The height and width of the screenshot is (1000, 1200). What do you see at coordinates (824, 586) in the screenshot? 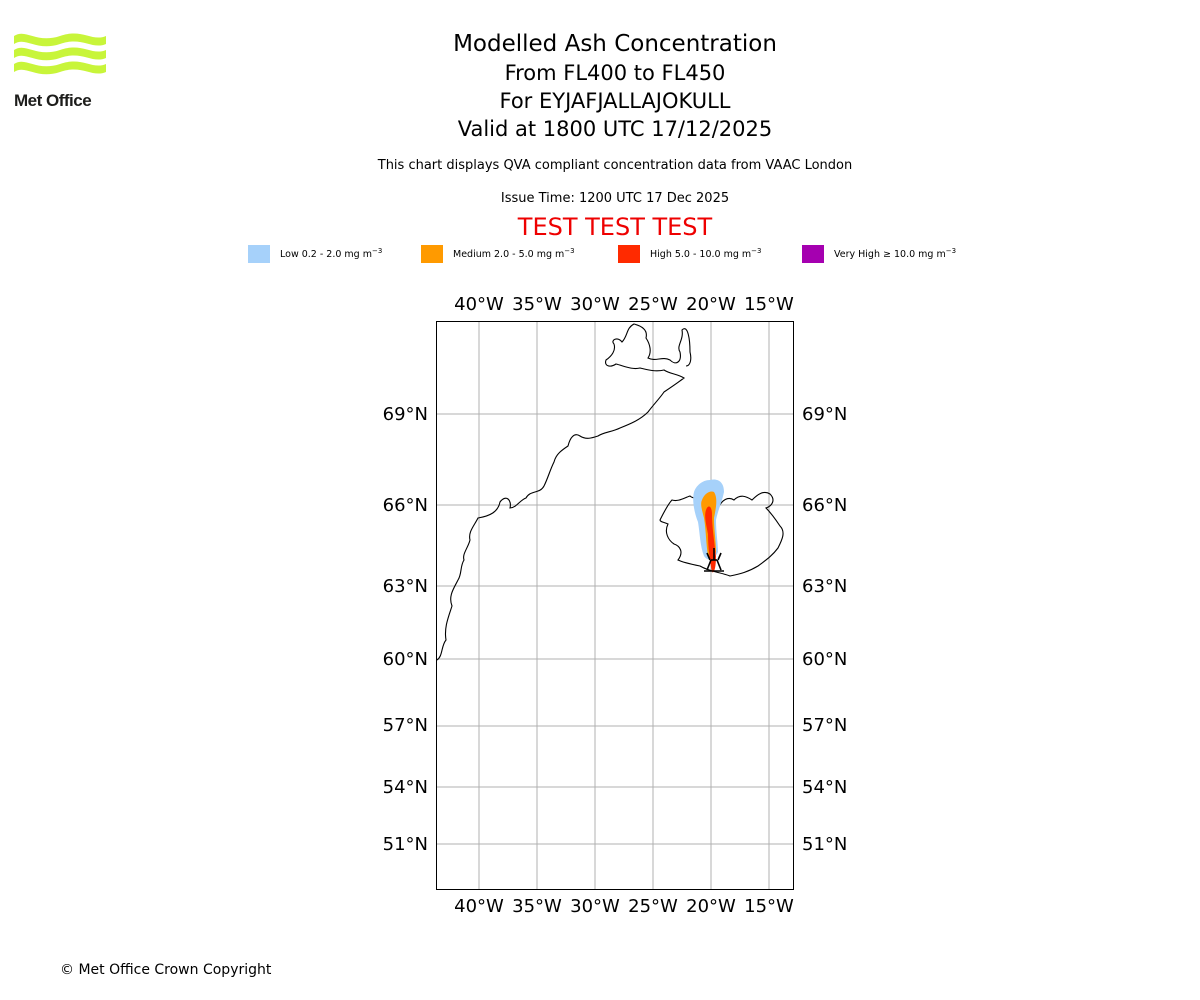
I see `lat-label-right: 63°N` at bounding box center [824, 586].